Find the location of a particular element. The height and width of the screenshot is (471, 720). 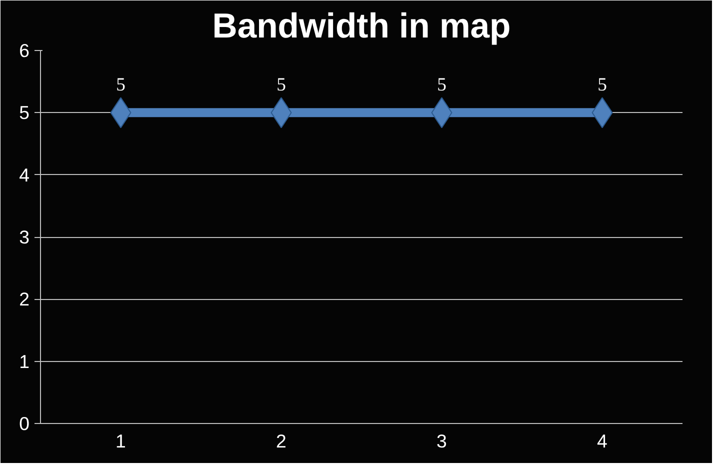

y-tick-label: 5 is located at coordinates (24, 113).